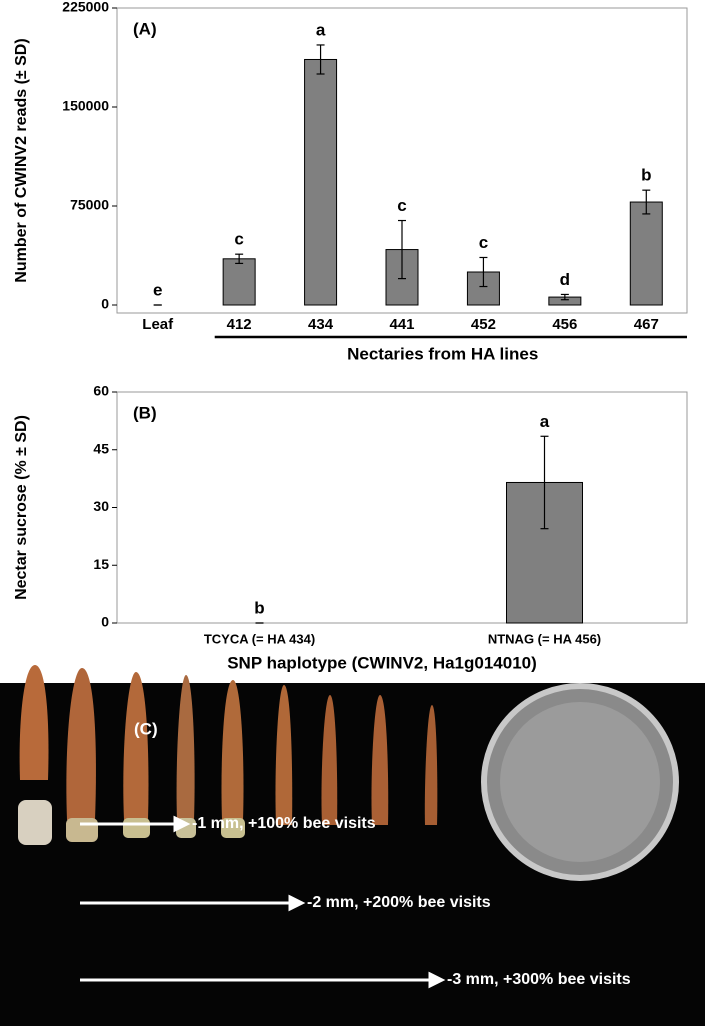 Image resolution: width=705 pixels, height=1026 pixels. Describe the element at coordinates (539, 979) in the screenshot. I see `annotation: -3 mm, +300% bee visits` at that location.